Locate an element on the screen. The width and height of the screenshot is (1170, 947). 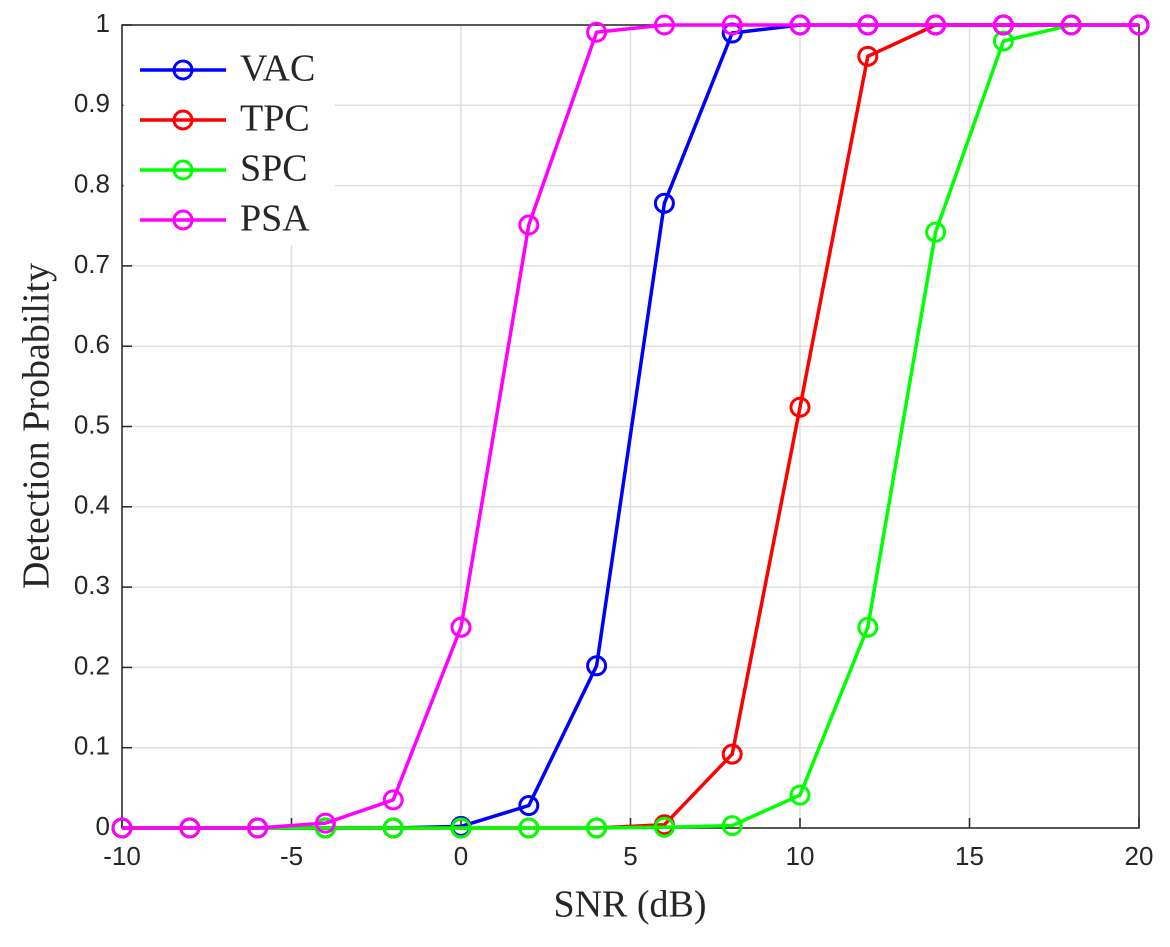
x-tick-label: 5 is located at coordinates (630, 856).